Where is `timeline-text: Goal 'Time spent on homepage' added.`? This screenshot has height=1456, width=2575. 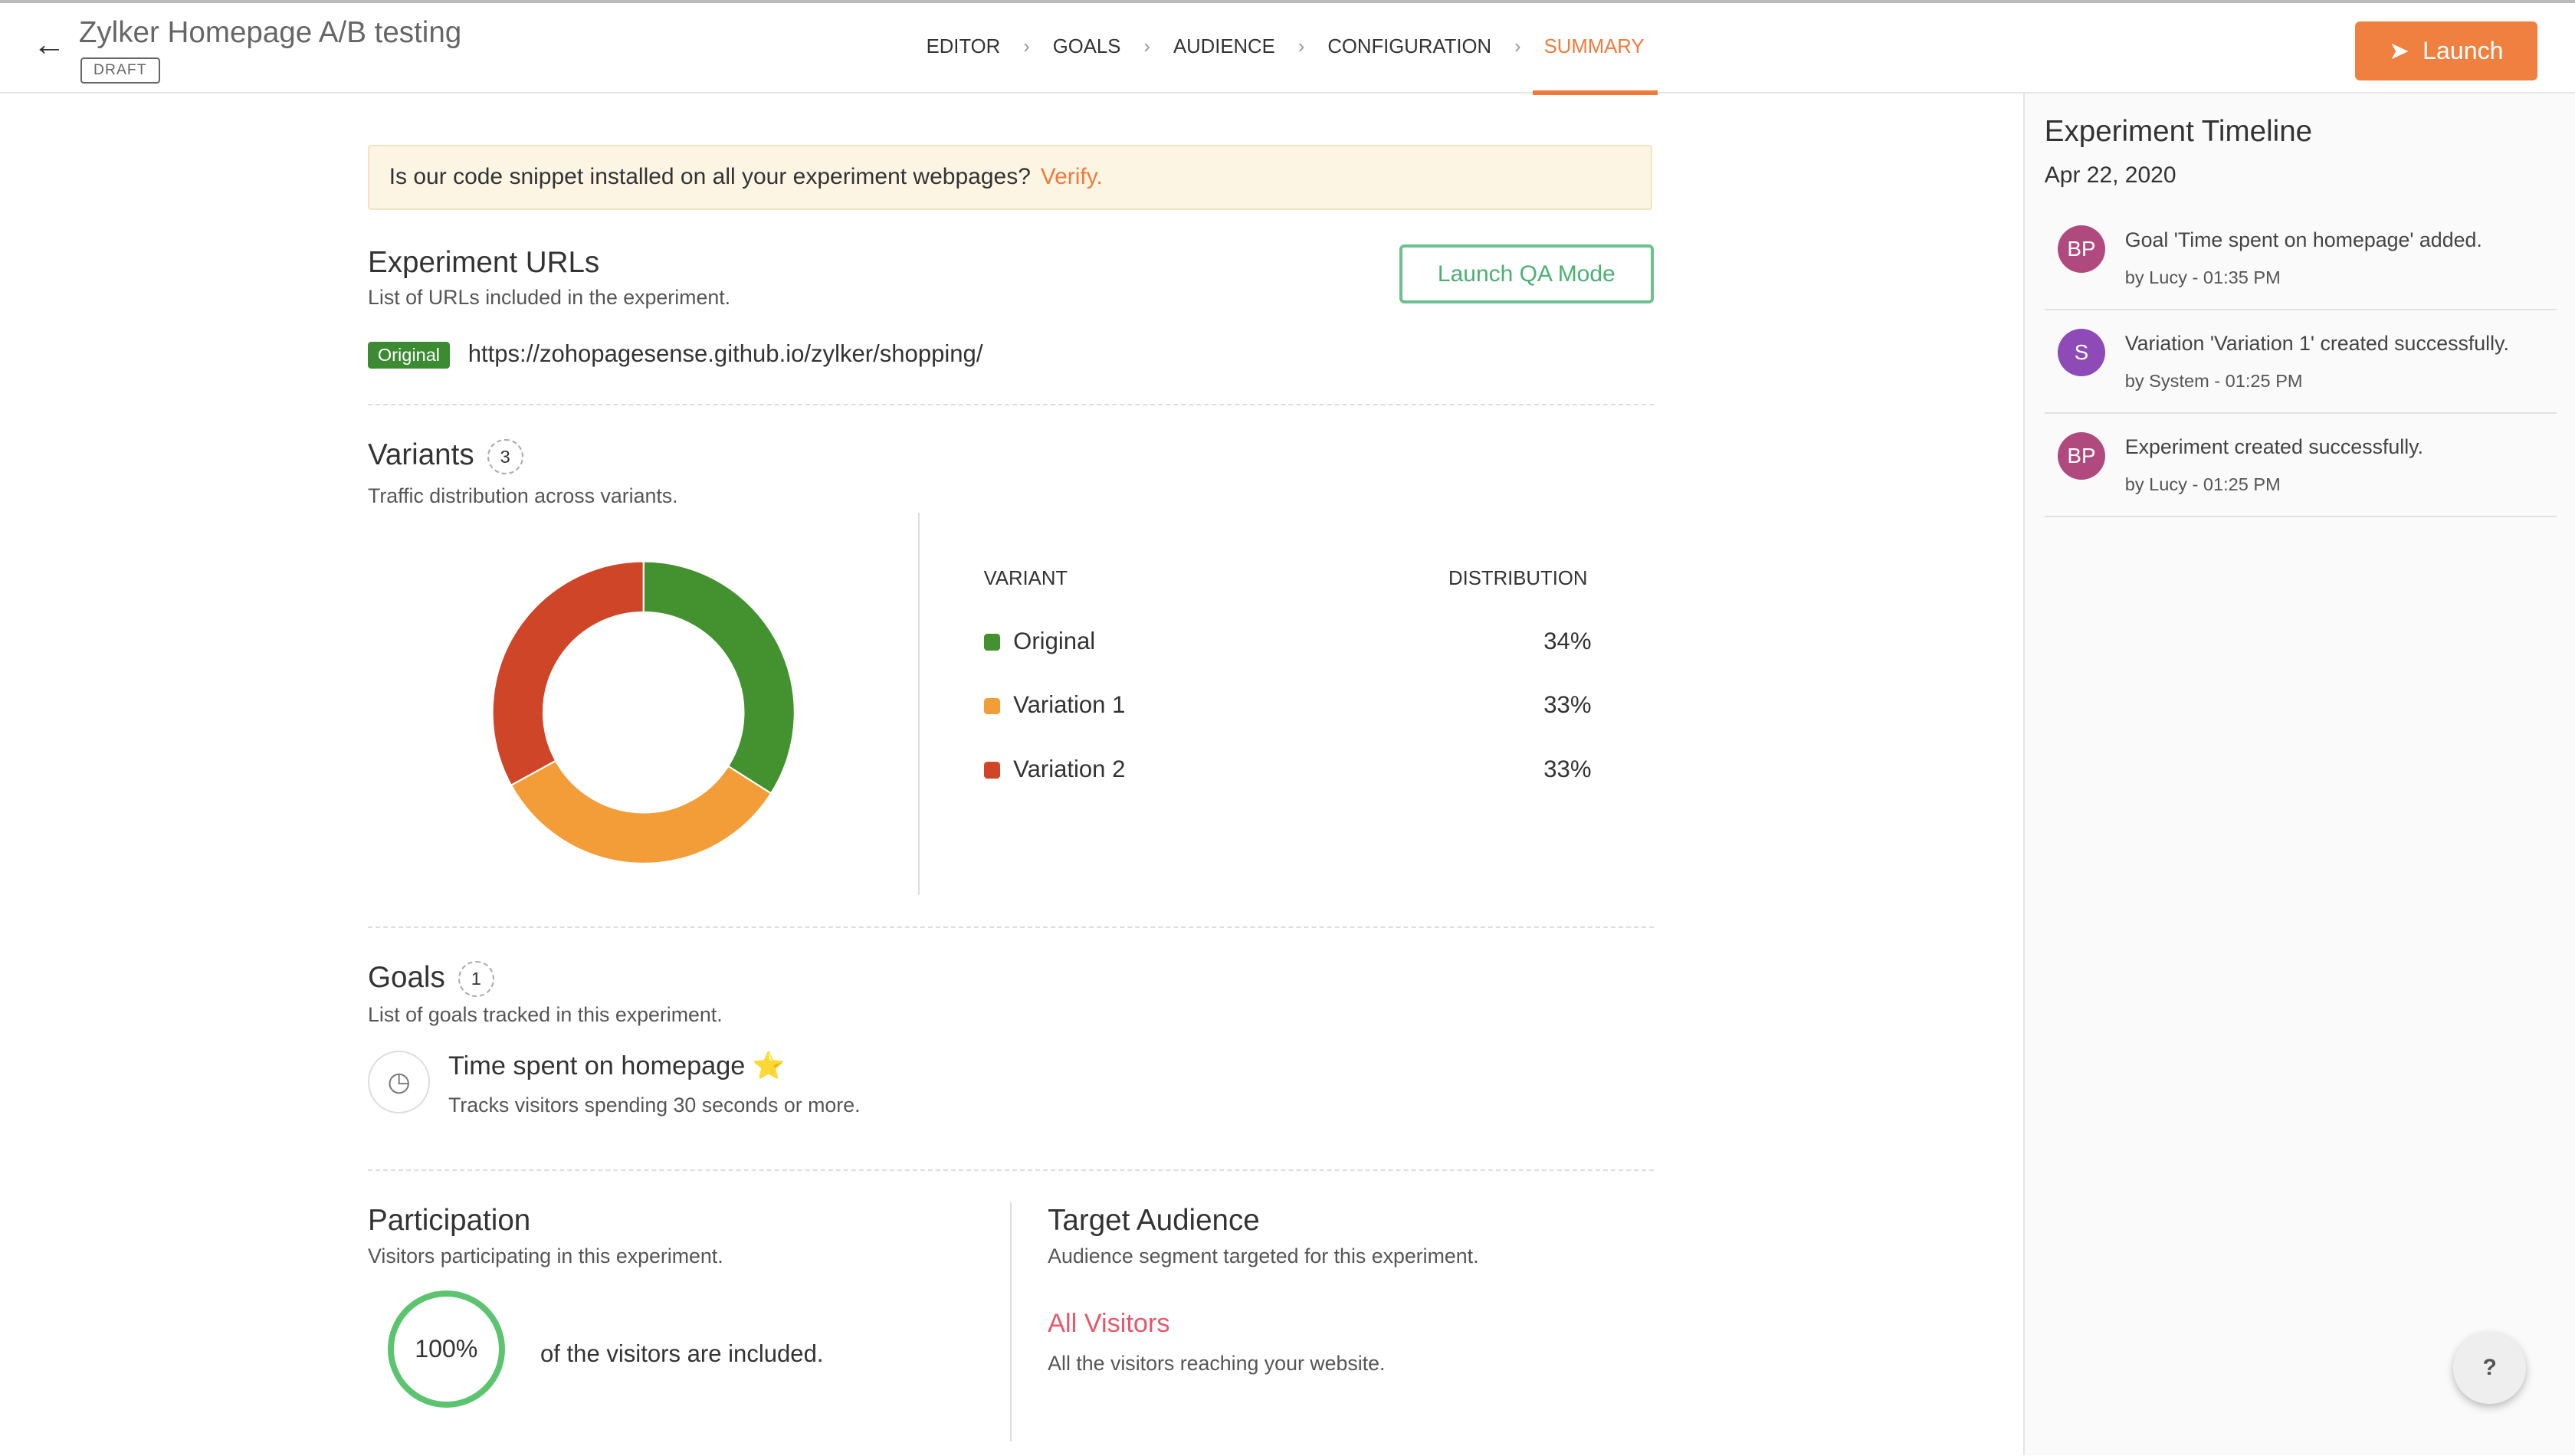 timeline-text: Goal 'Time spent on homepage' added. is located at coordinates (2303, 239).